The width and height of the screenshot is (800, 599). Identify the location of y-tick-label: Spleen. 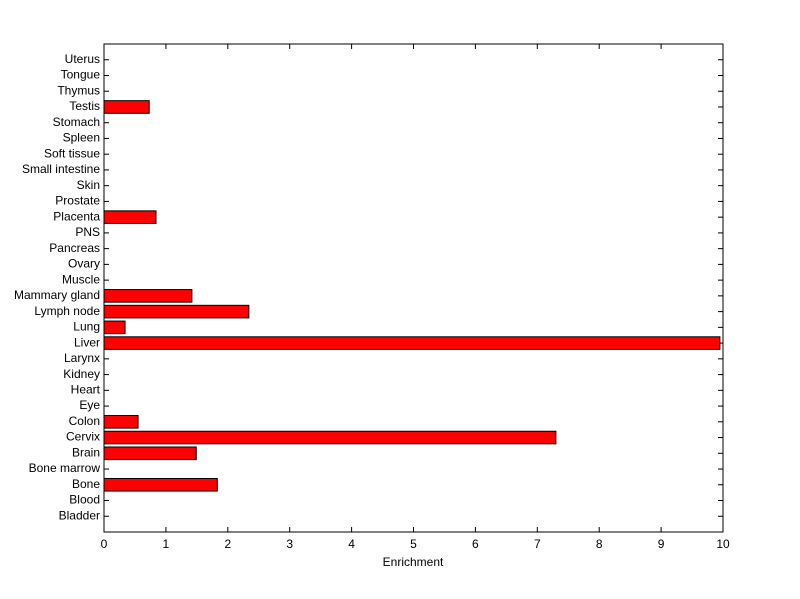
(81, 138).